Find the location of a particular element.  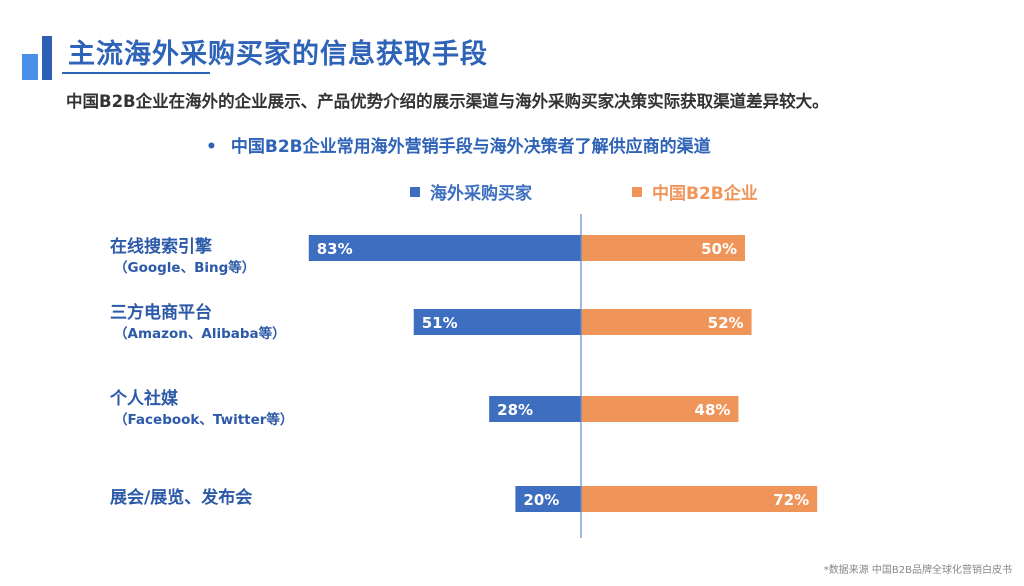

legend-item-buyers: 海外采购买家 is located at coordinates (471, 191).